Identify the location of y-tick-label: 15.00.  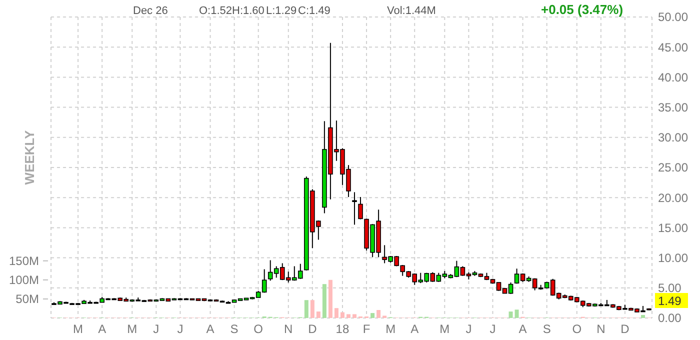
(673, 227).